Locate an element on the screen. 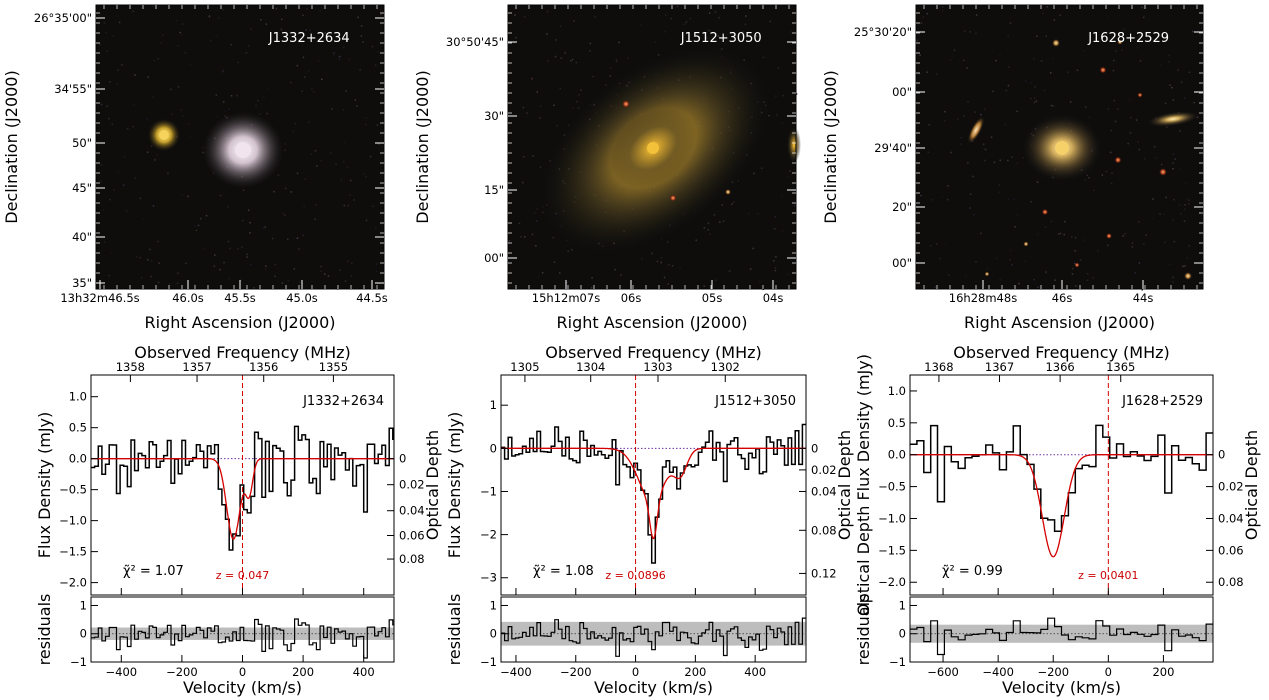 Image resolution: width=1269 pixels, height=700 pixels. flux-tick-label: 1.0 is located at coordinates (897, 391).